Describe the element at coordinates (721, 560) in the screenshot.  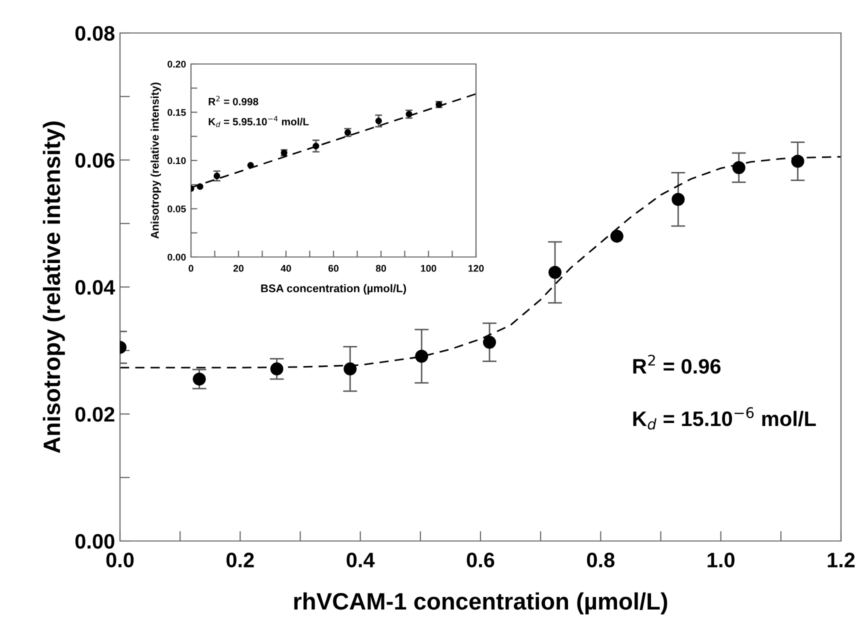
I see `x-tick-label: 1.0` at that location.